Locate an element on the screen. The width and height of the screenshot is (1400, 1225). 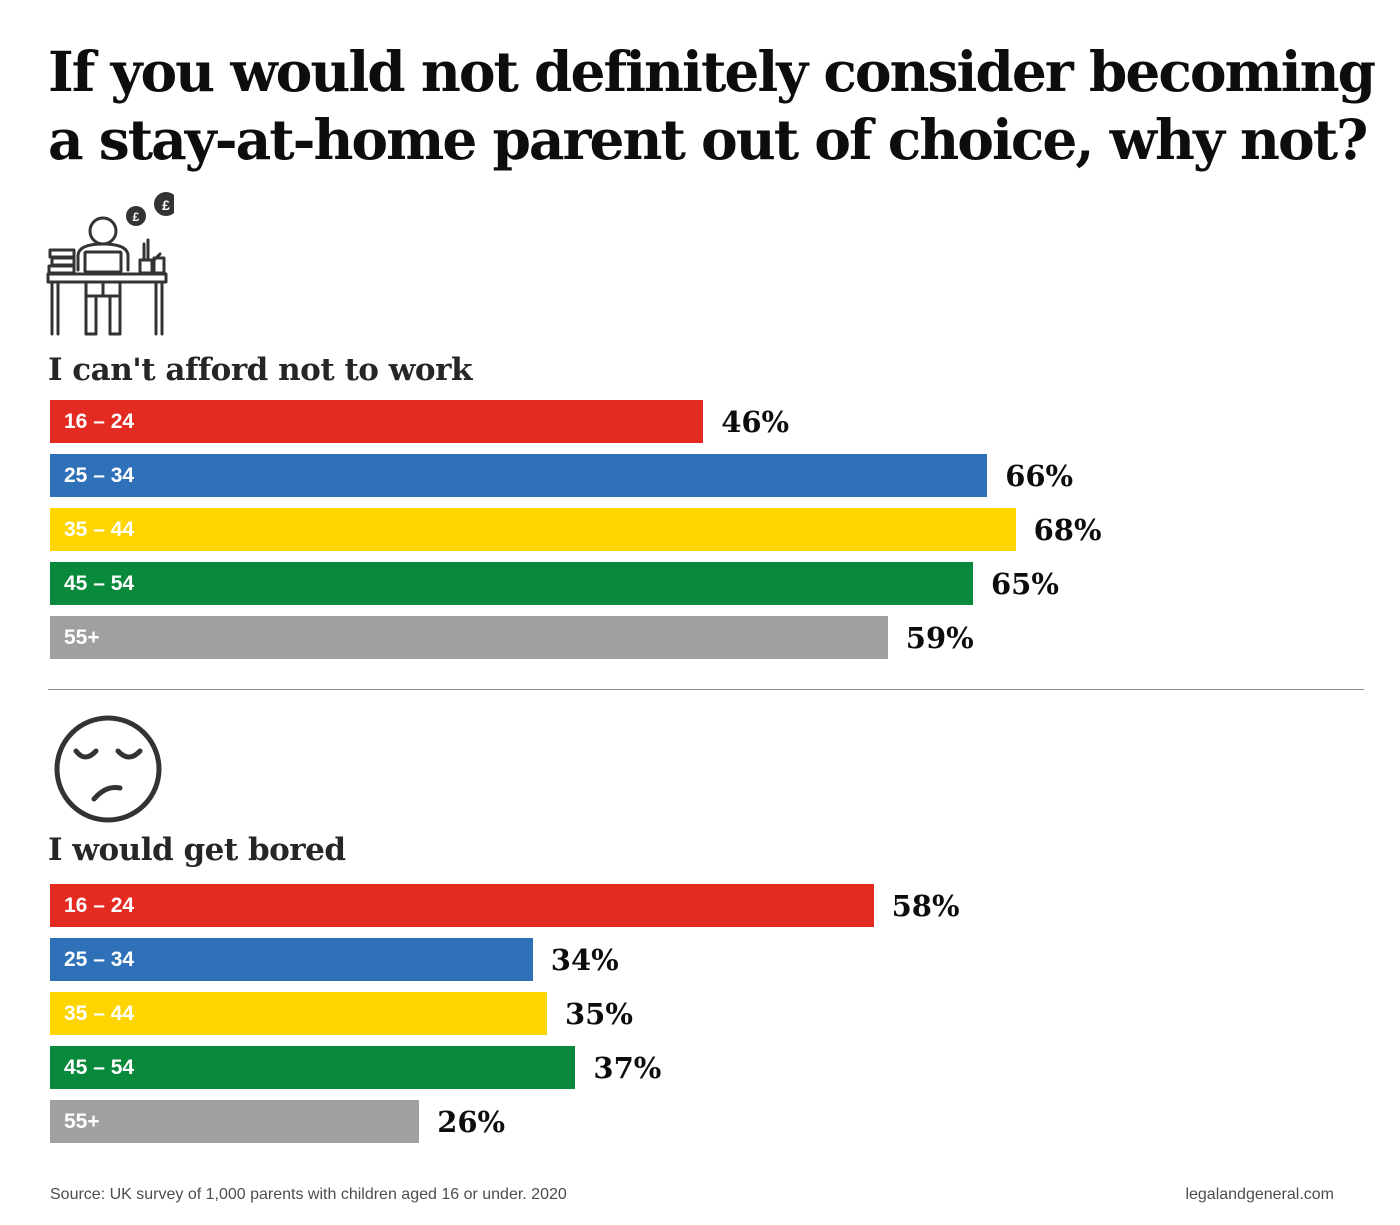
section-divider is located at coordinates (706, 689).